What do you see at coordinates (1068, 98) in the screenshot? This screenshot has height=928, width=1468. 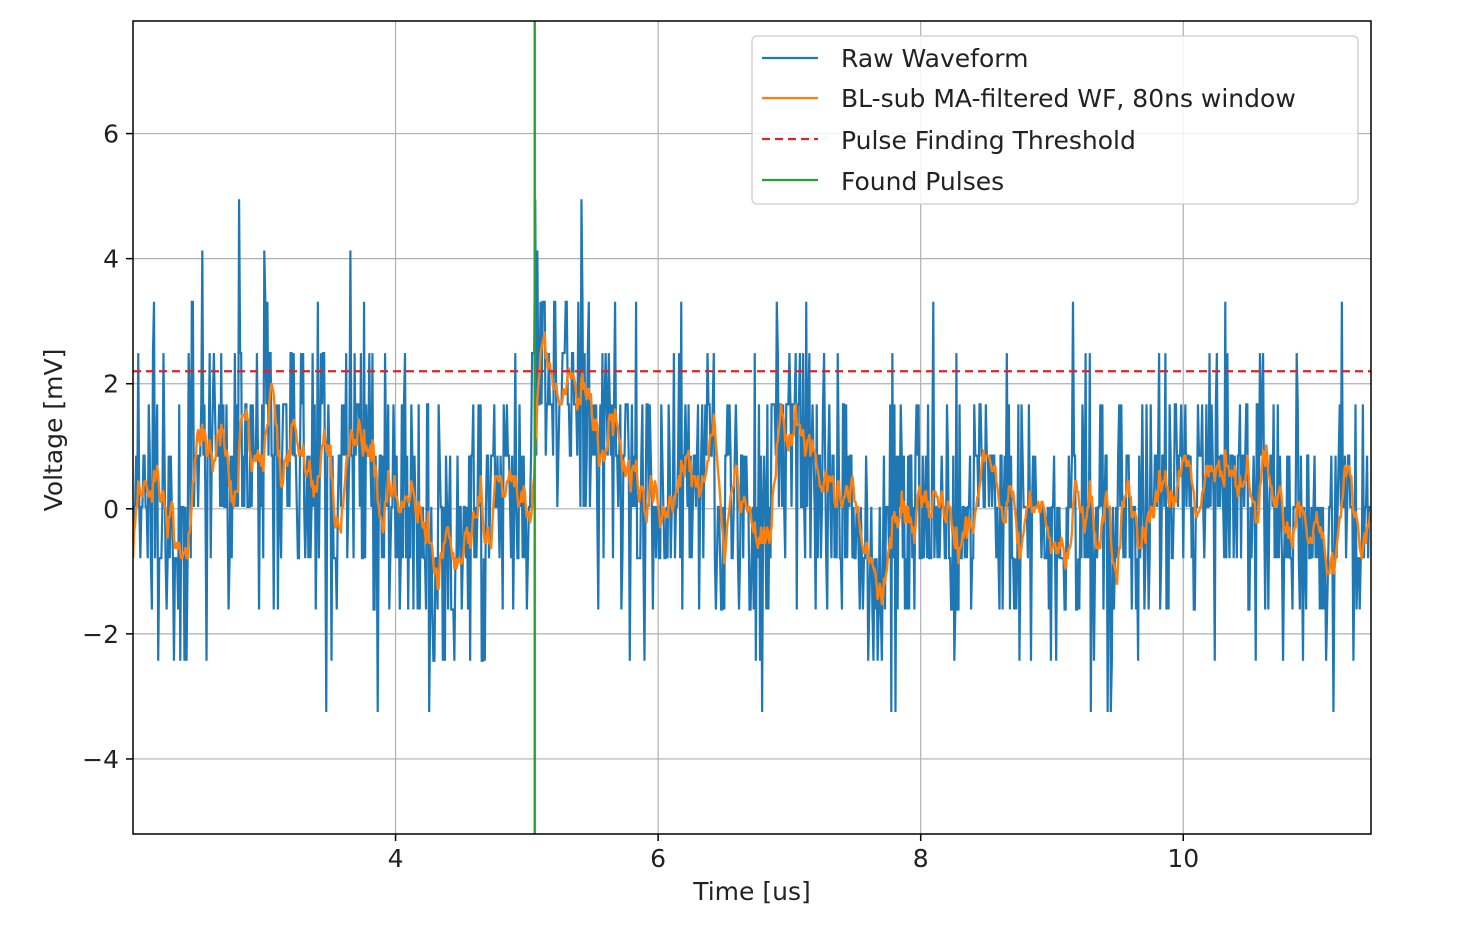 I see `legend-label-ma: BL-sub MA-filtered WF, 80ns window` at bounding box center [1068, 98].